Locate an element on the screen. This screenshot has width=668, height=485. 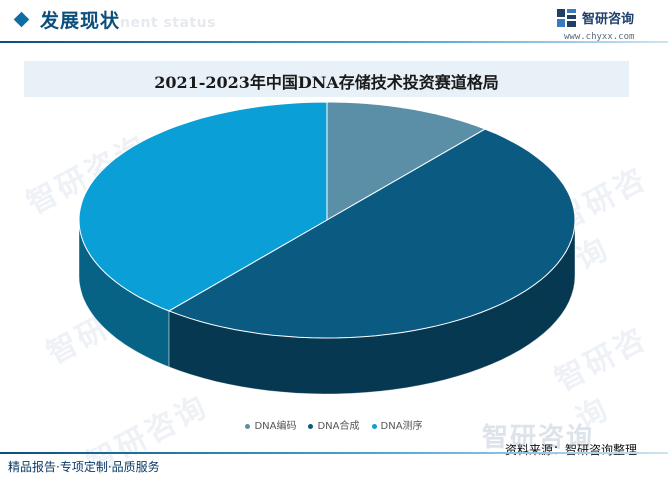
brand: 智研咨询 www.chyxx.com is located at coordinates (610, 24).